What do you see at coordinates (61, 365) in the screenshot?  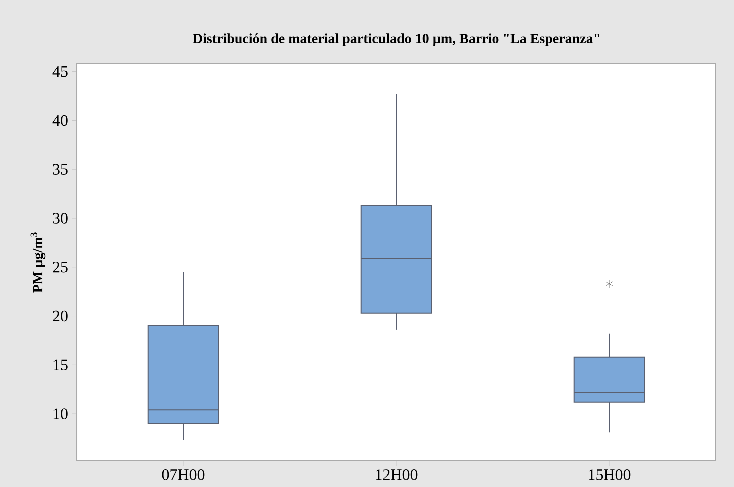 I see `y-tick-label: 15` at bounding box center [61, 365].